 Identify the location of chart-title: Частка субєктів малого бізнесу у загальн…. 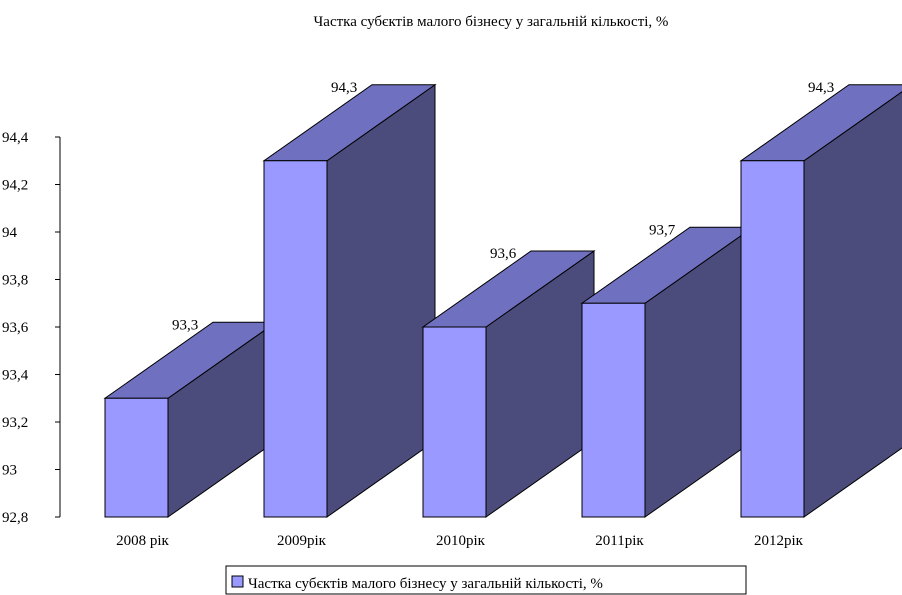
(491, 22).